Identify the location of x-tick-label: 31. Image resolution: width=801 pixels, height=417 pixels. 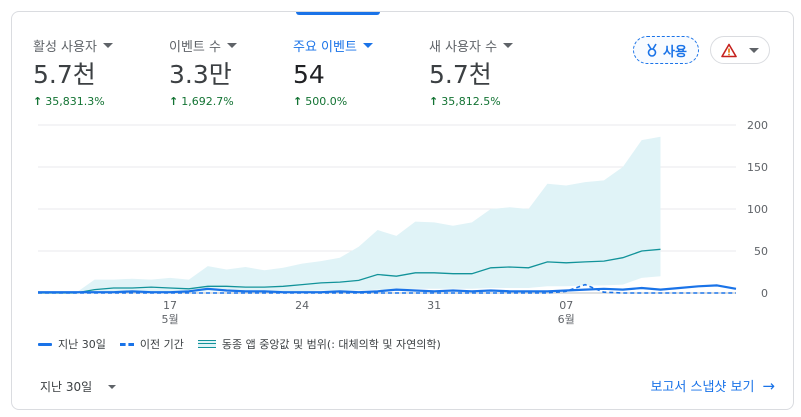
(434, 305).